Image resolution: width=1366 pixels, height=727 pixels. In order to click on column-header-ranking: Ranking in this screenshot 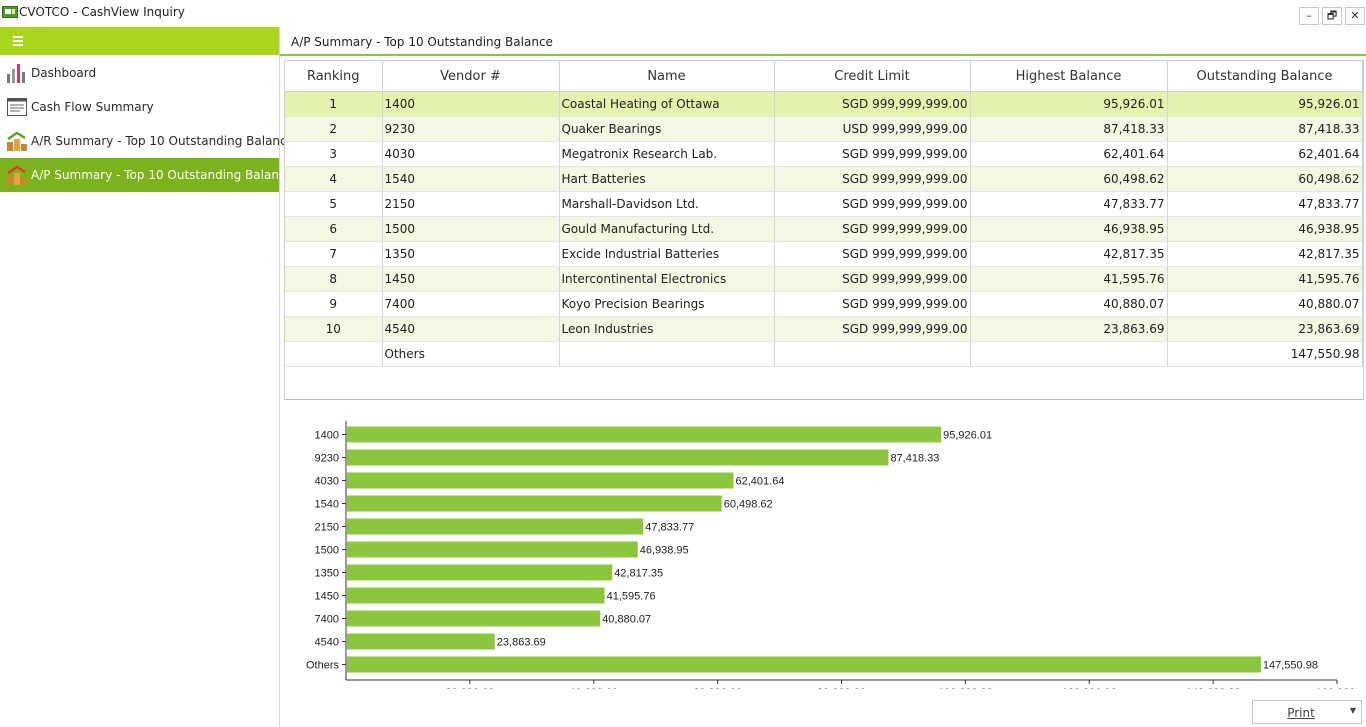, I will do `click(334, 76)`.